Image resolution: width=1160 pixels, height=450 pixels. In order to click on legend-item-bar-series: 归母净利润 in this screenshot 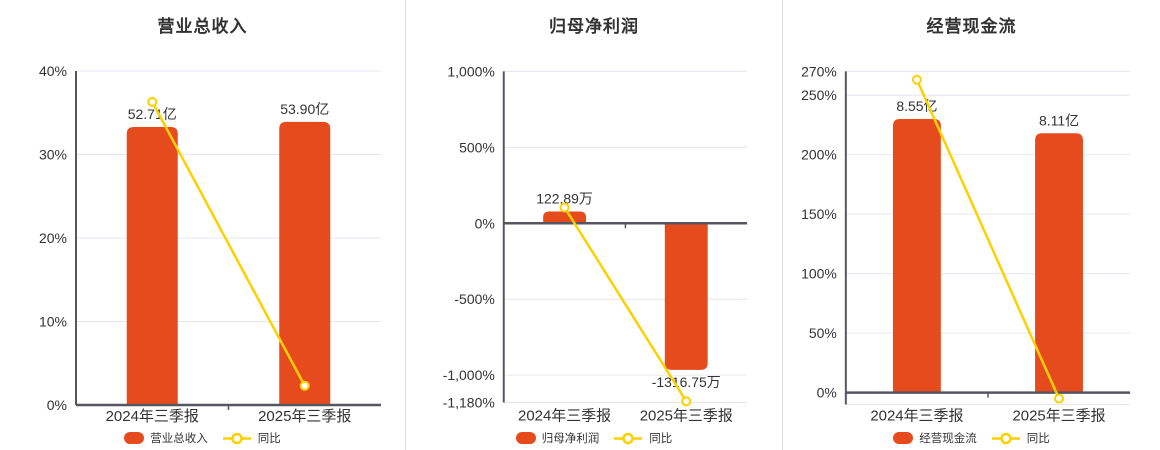, I will do `click(557, 438)`.